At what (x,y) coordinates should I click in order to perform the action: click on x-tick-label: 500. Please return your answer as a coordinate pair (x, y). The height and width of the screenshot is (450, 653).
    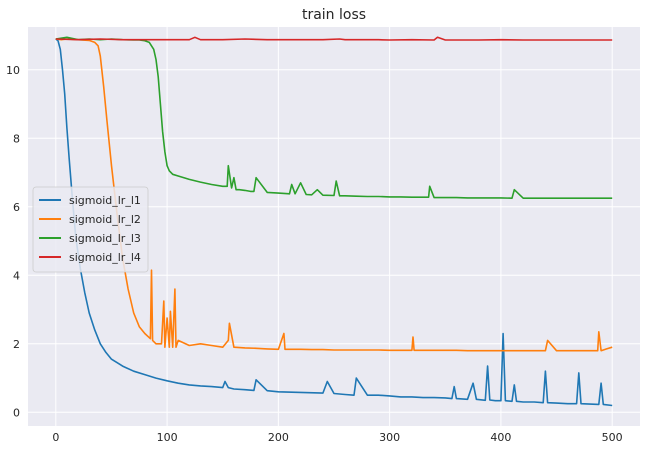
    Looking at the image, I should click on (612, 437).